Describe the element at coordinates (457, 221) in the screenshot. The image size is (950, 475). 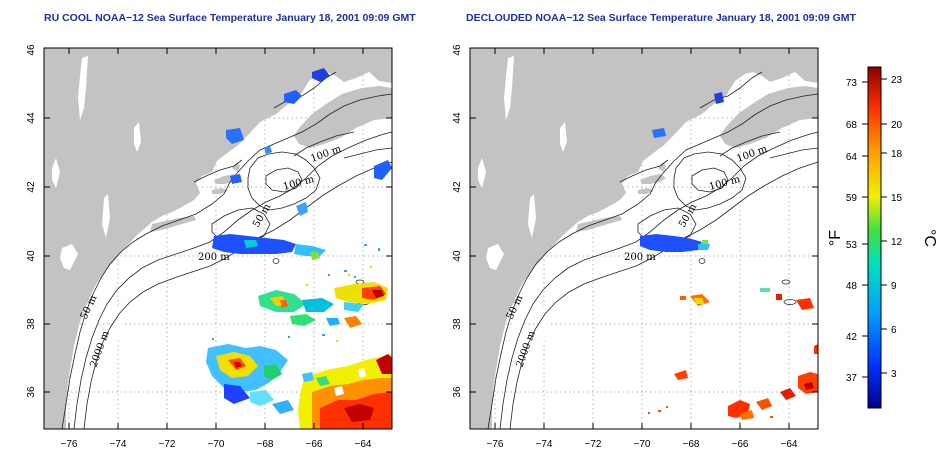
I see `right-y-axis: 36 38 40 42 44 46` at that location.